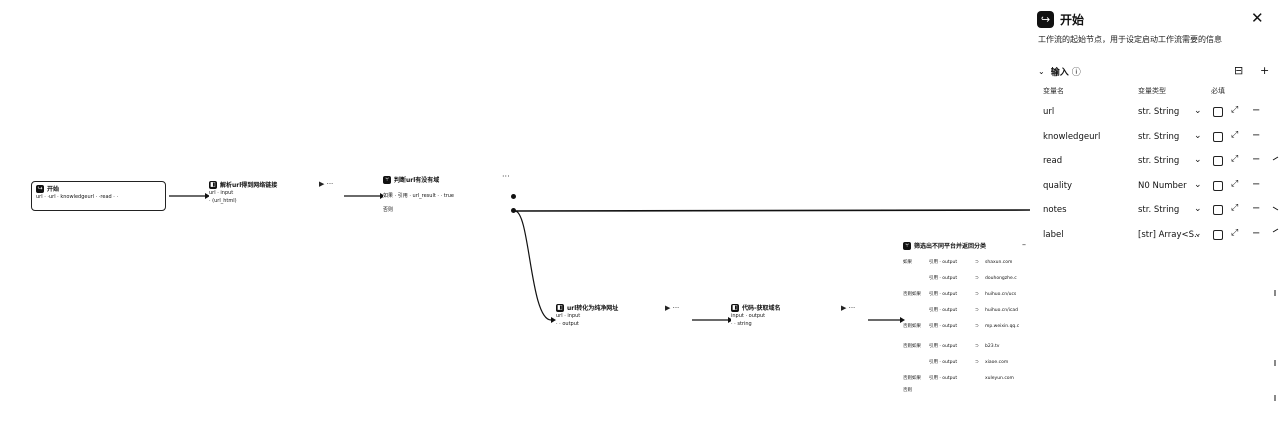 Image resolution: width=1280 pixels, height=428 pixels. I want to click on condition-else-row: 否则, so click(388, 210).